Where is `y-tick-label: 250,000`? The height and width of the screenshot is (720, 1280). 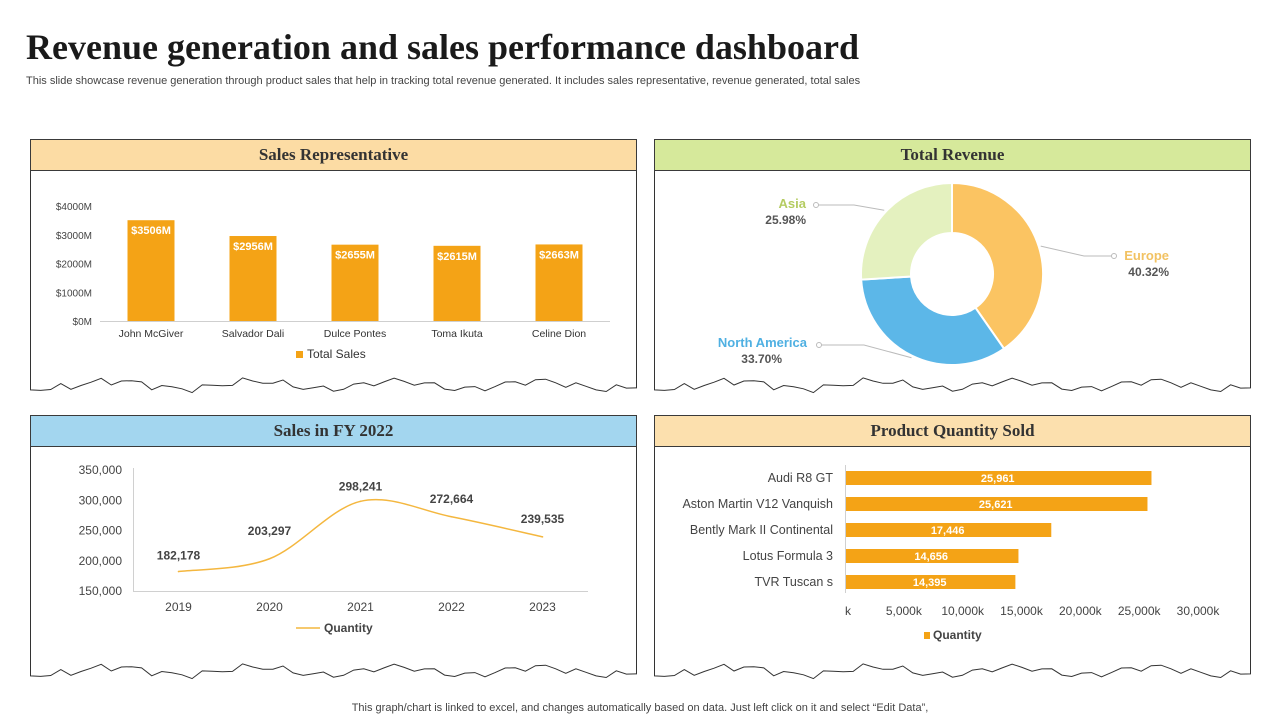
y-tick-label: 250,000 is located at coordinates (101, 531).